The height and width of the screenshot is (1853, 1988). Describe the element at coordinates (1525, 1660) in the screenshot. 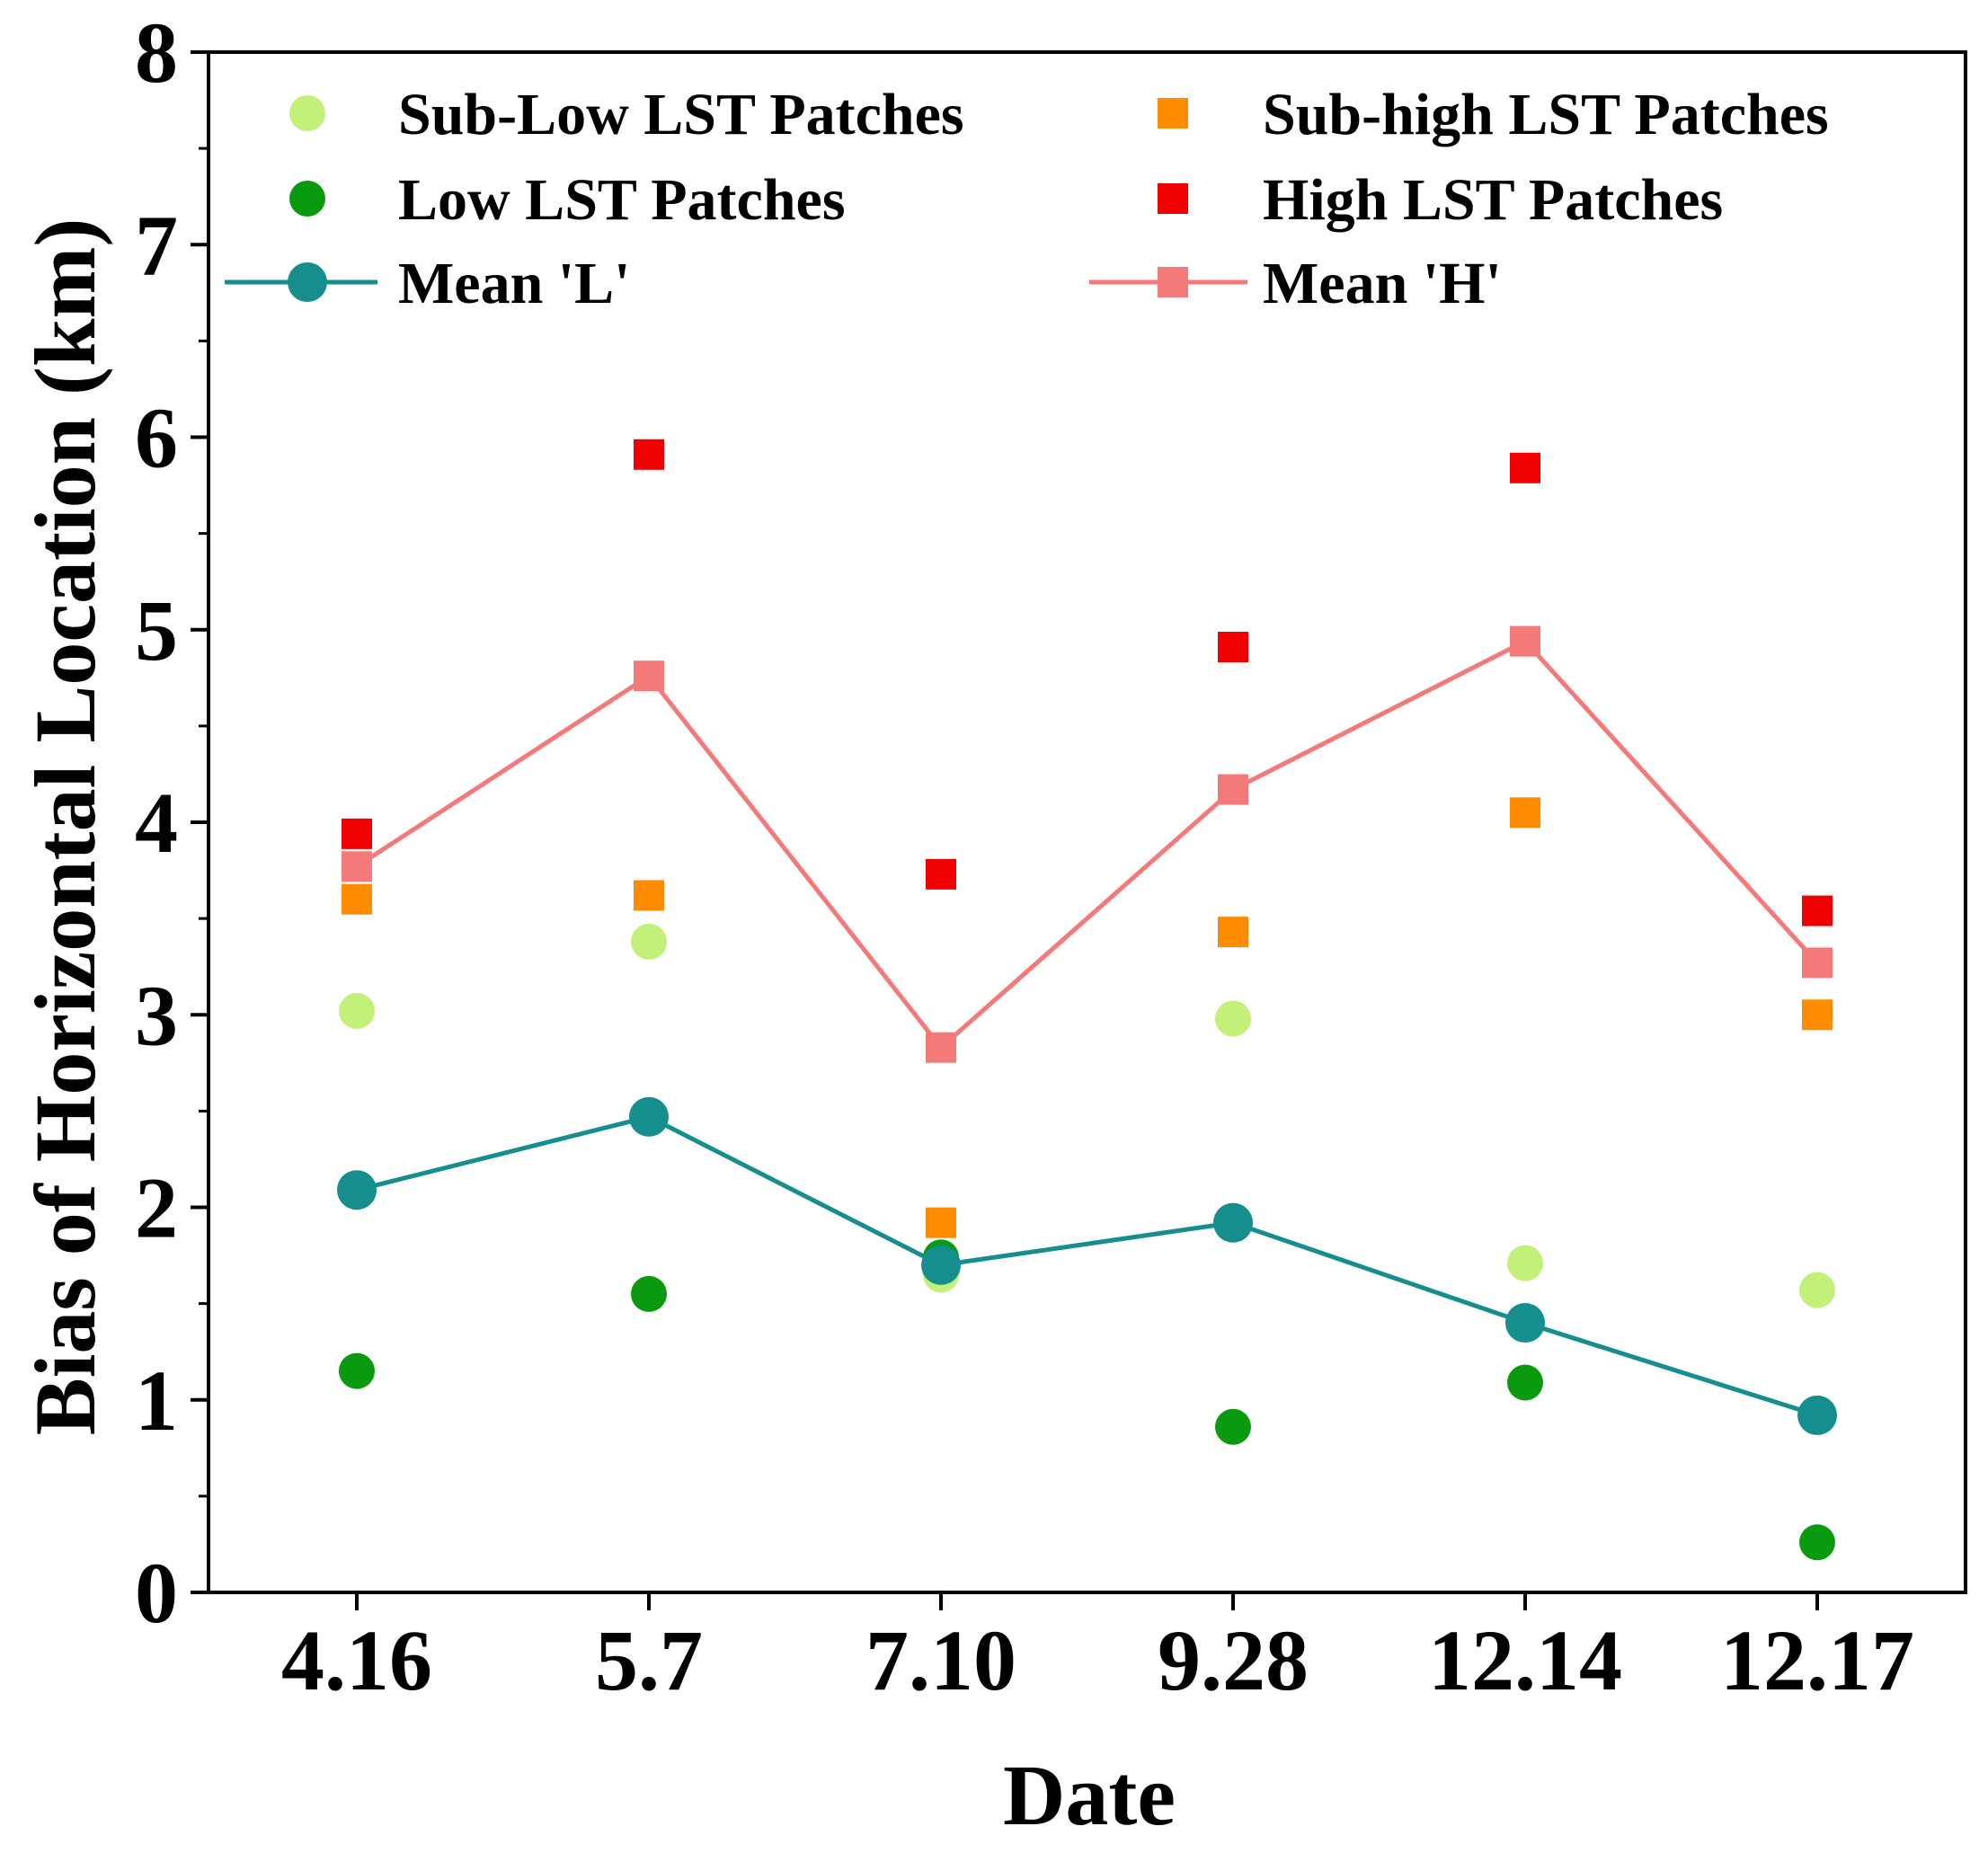

I see `x-tick-label: 12.14` at that location.